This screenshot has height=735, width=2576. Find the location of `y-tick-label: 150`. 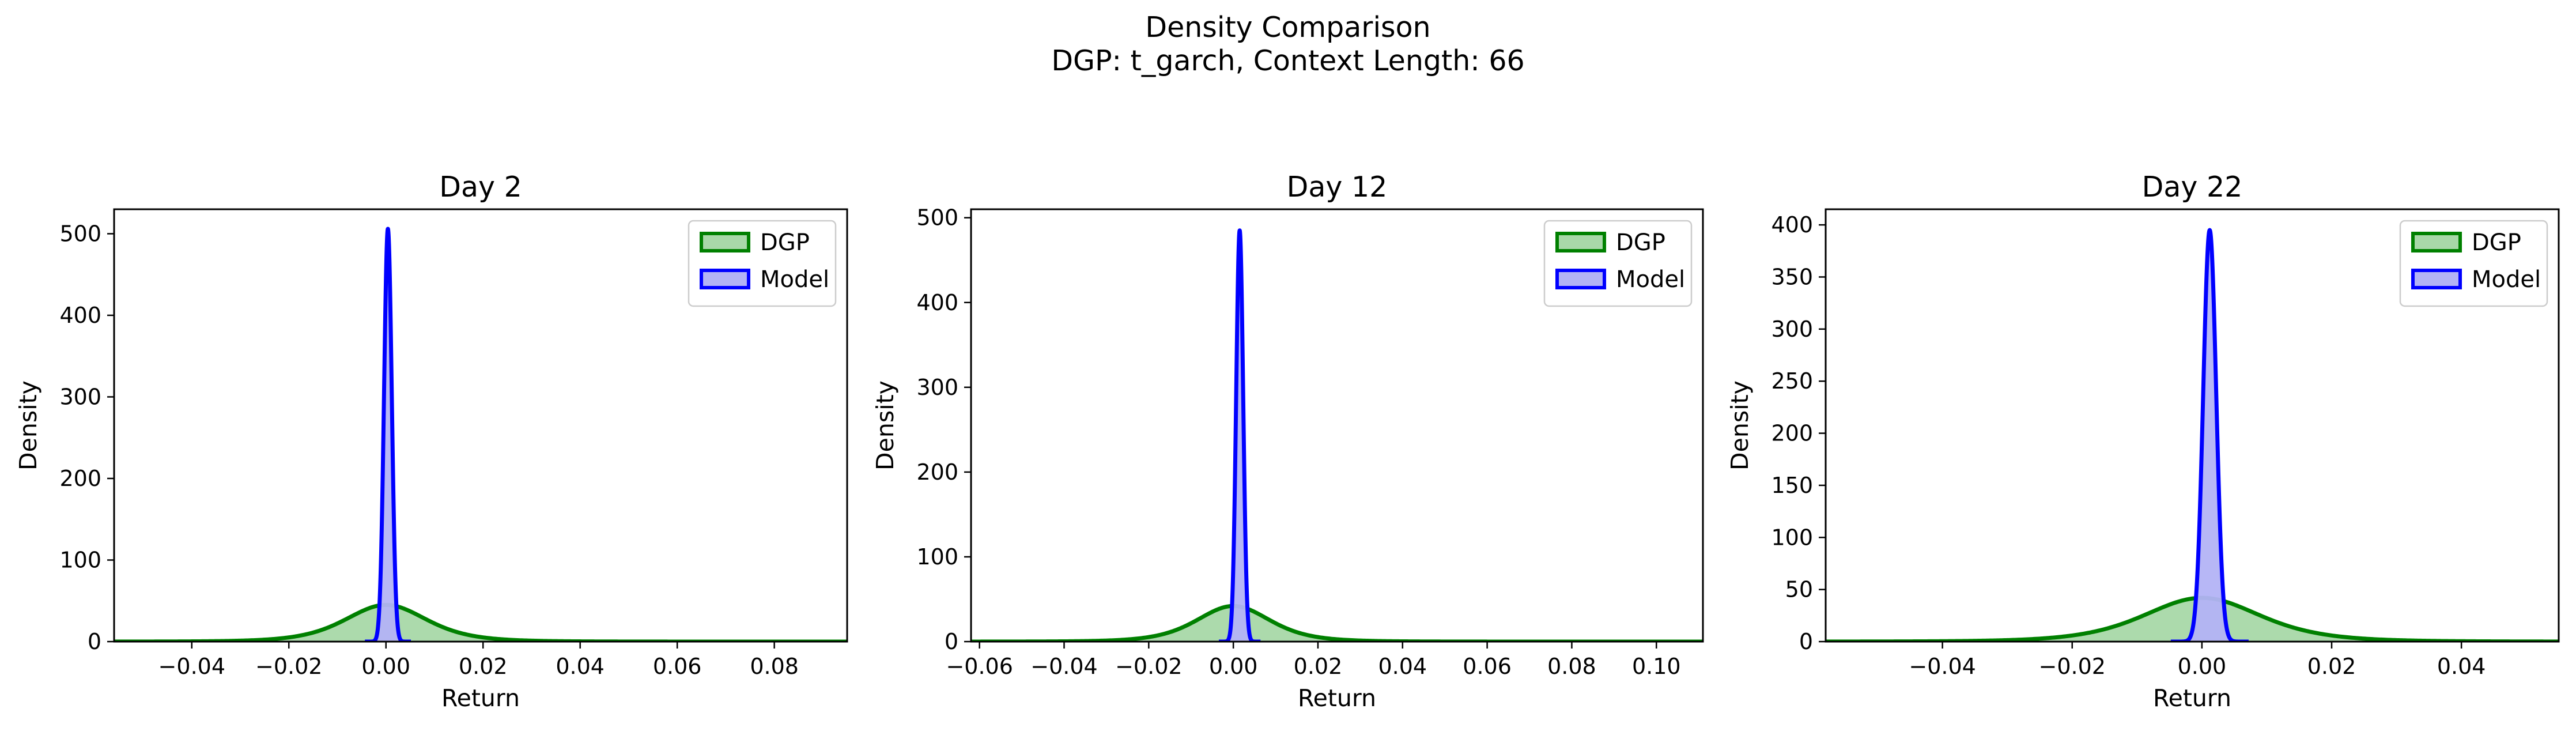

y-tick-label: 150 is located at coordinates (1792, 485).